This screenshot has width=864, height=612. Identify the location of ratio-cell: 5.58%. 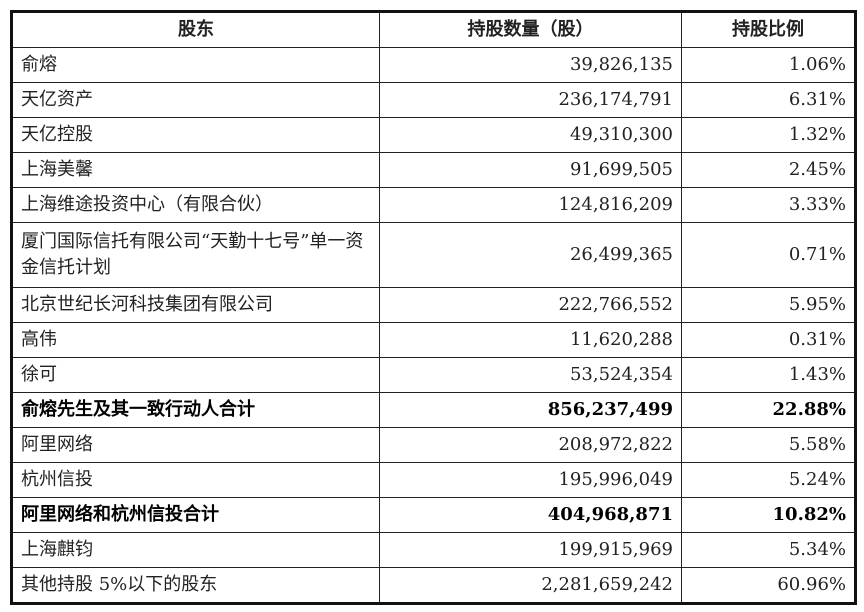
(768, 445).